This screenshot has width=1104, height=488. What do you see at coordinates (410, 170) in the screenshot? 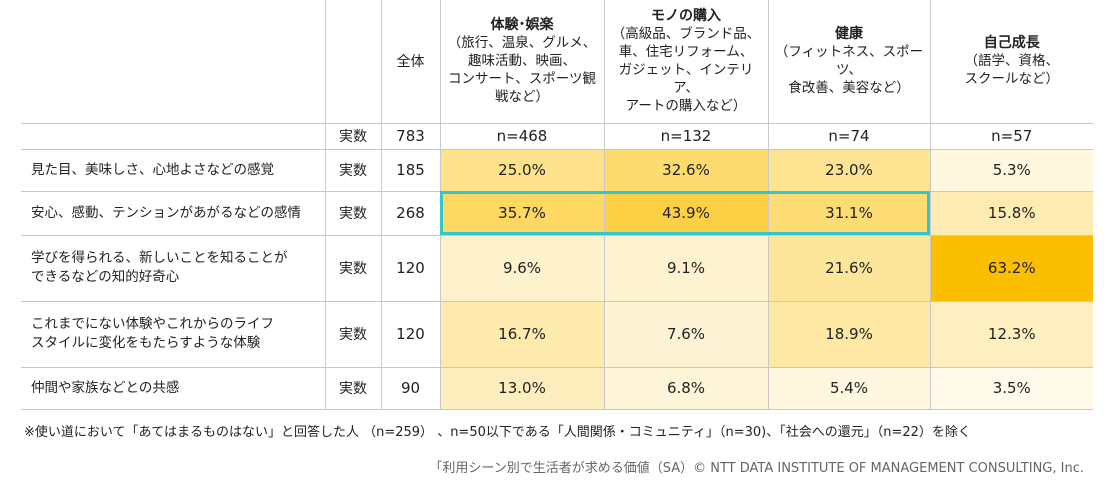
I see `row-count: 185` at bounding box center [410, 170].